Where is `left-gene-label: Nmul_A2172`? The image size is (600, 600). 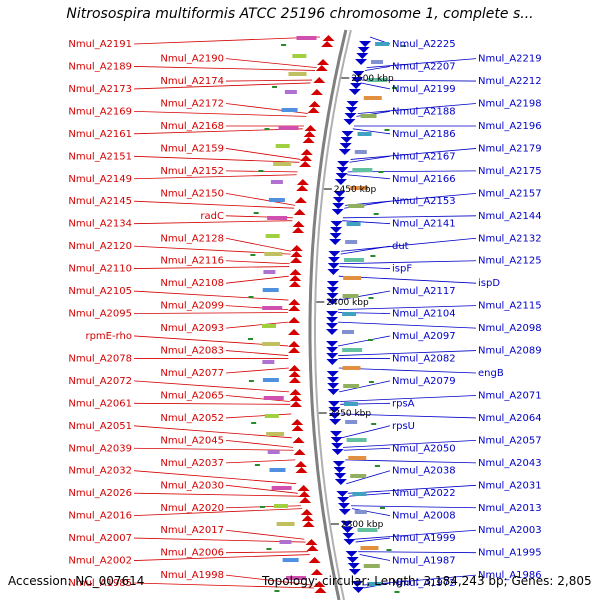
left-gene-label: Nmul_A2172 is located at coordinates (192, 104).